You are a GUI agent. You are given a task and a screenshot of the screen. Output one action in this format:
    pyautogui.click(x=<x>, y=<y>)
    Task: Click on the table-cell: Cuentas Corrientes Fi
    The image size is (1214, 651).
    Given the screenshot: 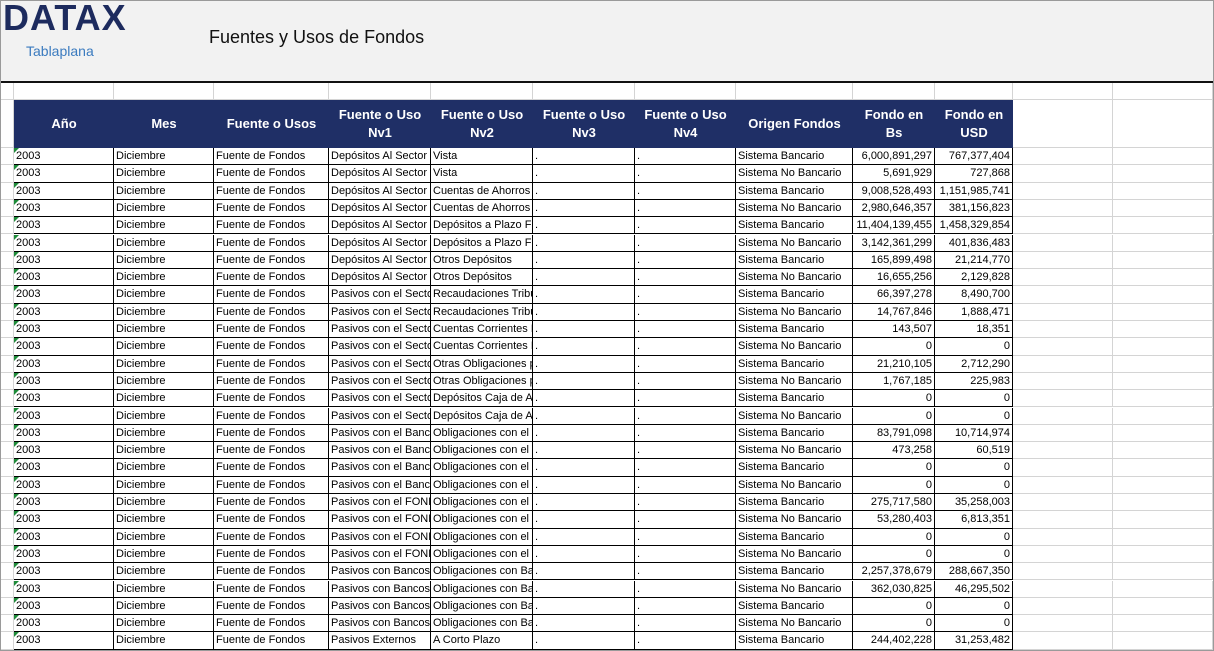 What is the action you would take?
    pyautogui.click(x=482, y=330)
    